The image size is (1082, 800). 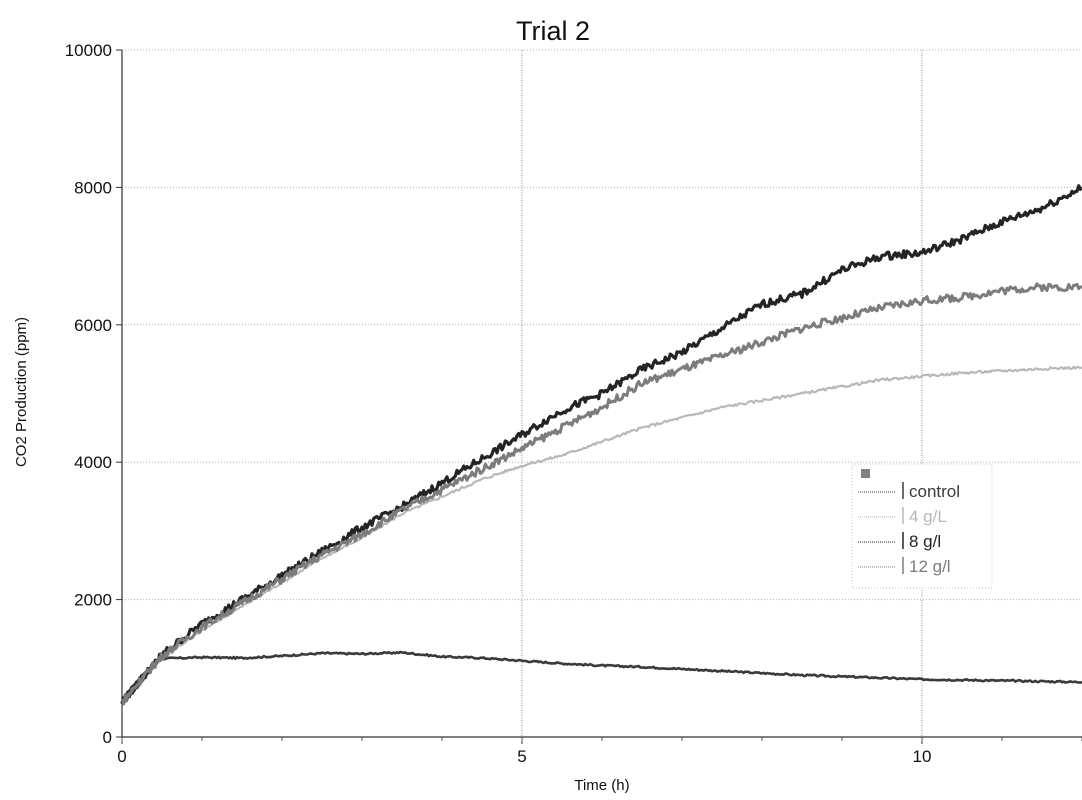 What do you see at coordinates (93, 325) in the screenshot?
I see `y-tick-label: 6000` at bounding box center [93, 325].